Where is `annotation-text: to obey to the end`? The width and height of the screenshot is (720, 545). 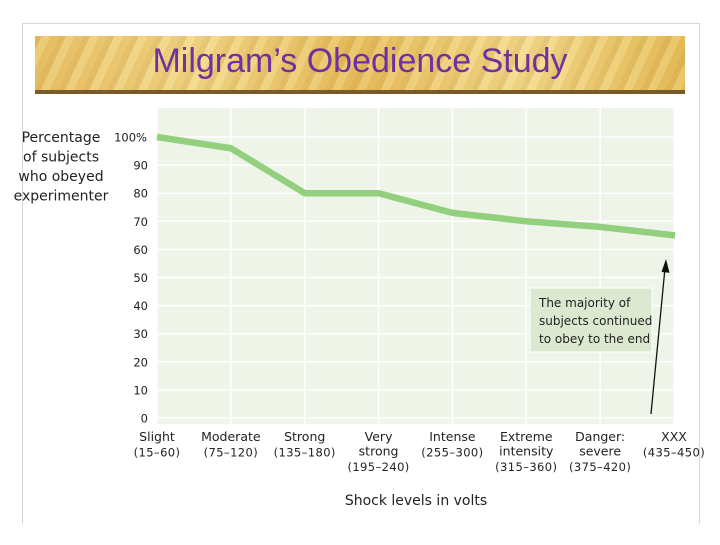 annotation-text: to obey to the end is located at coordinates (594, 339).